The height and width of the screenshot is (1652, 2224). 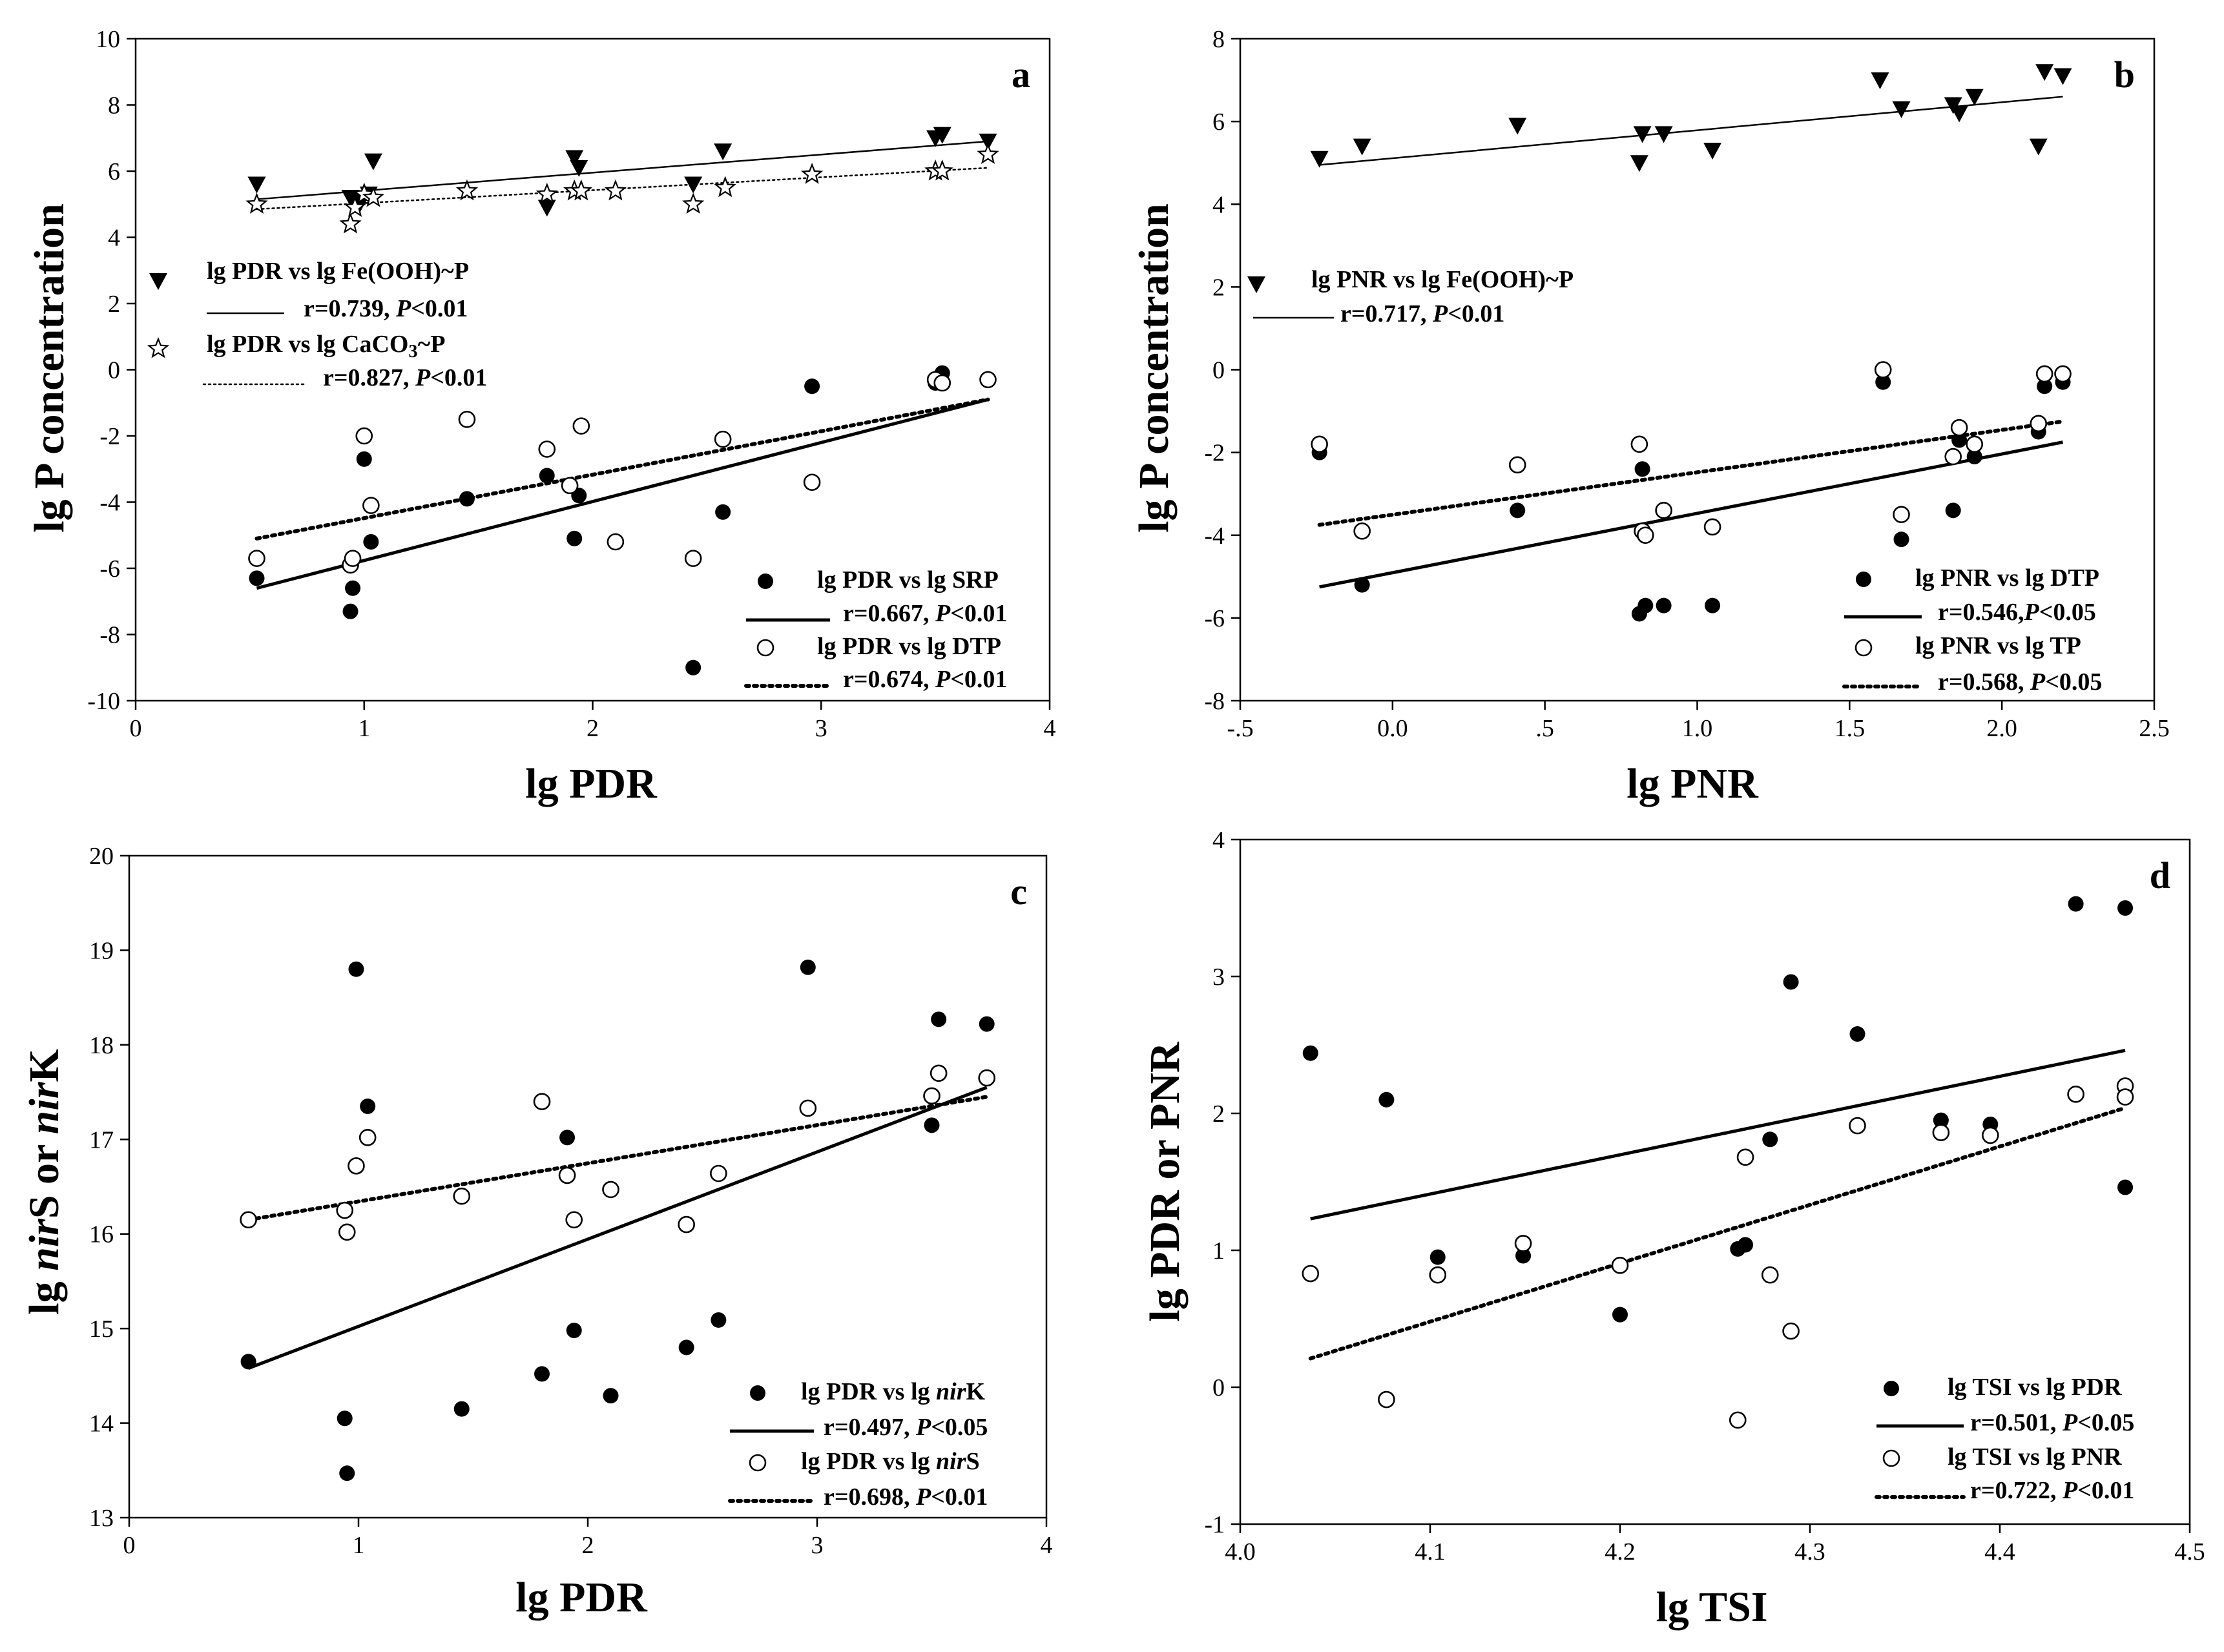 What do you see at coordinates (581, 1598) in the screenshot?
I see `x-axis-label: lg PDR` at bounding box center [581, 1598].